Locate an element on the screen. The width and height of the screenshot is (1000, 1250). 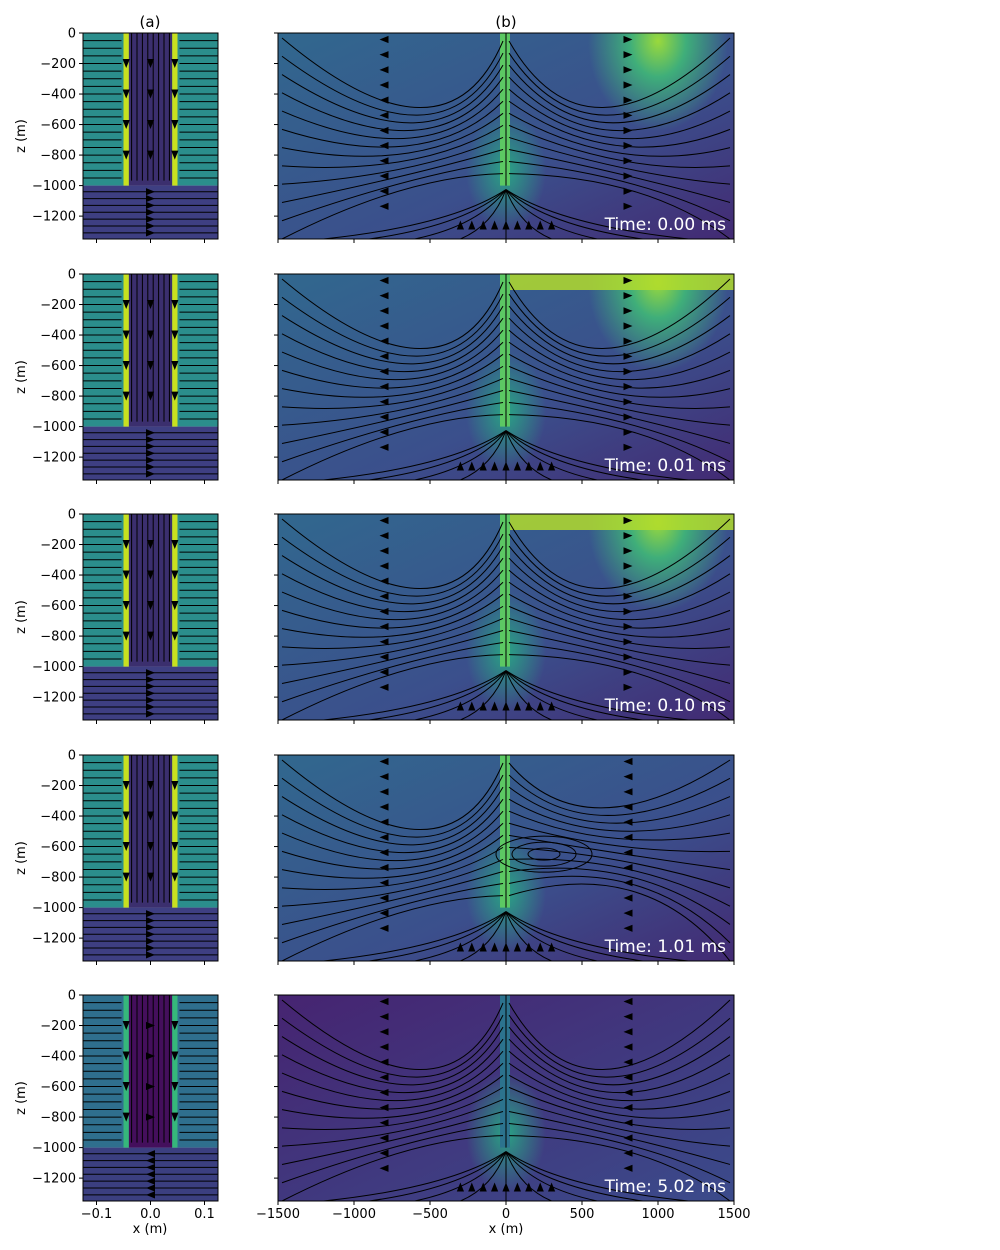
y-tick-label: −1200 is located at coordinates (54, 217).